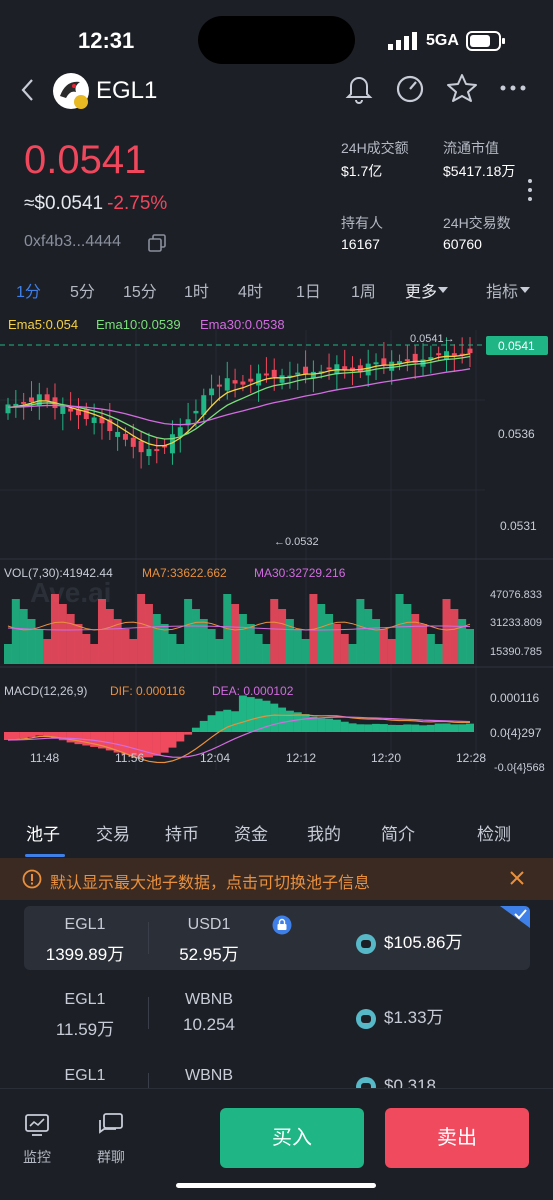 This screenshot has height=1200, width=553. Describe the element at coordinates (58, 573) in the screenshot. I see `vol-label: VOL(7,30):41942.44` at that location.